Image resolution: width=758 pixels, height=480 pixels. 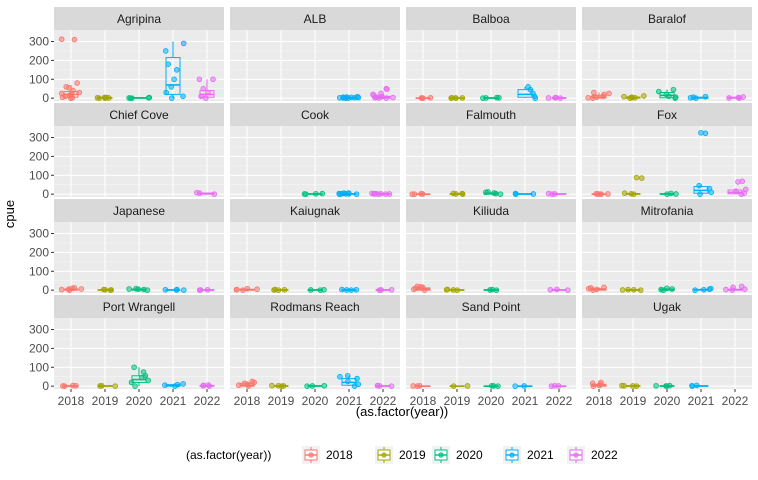 What do you see at coordinates (667, 150) in the screenshot?
I see `panel-fox: Fox` at bounding box center [667, 150].